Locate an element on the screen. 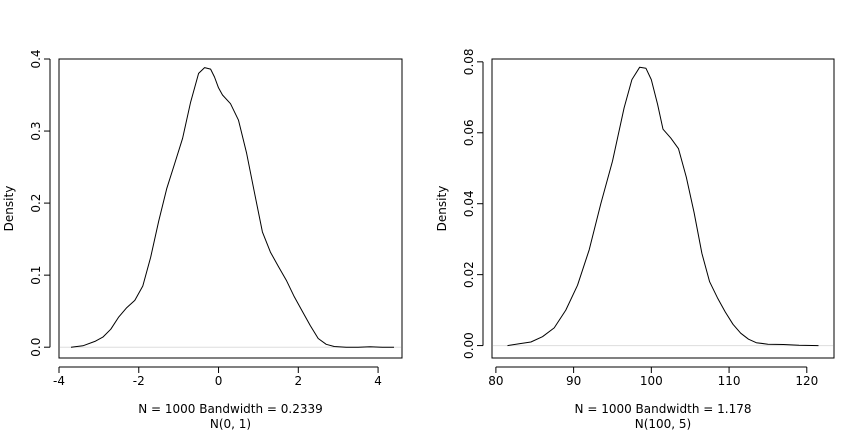 The image size is (864, 436). x-tick-label: 0 is located at coordinates (219, 381).